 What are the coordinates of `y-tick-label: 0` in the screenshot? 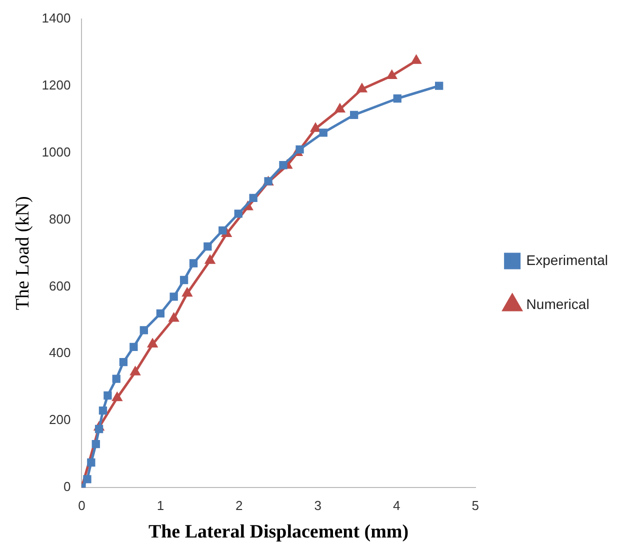 It's located at (67, 486).